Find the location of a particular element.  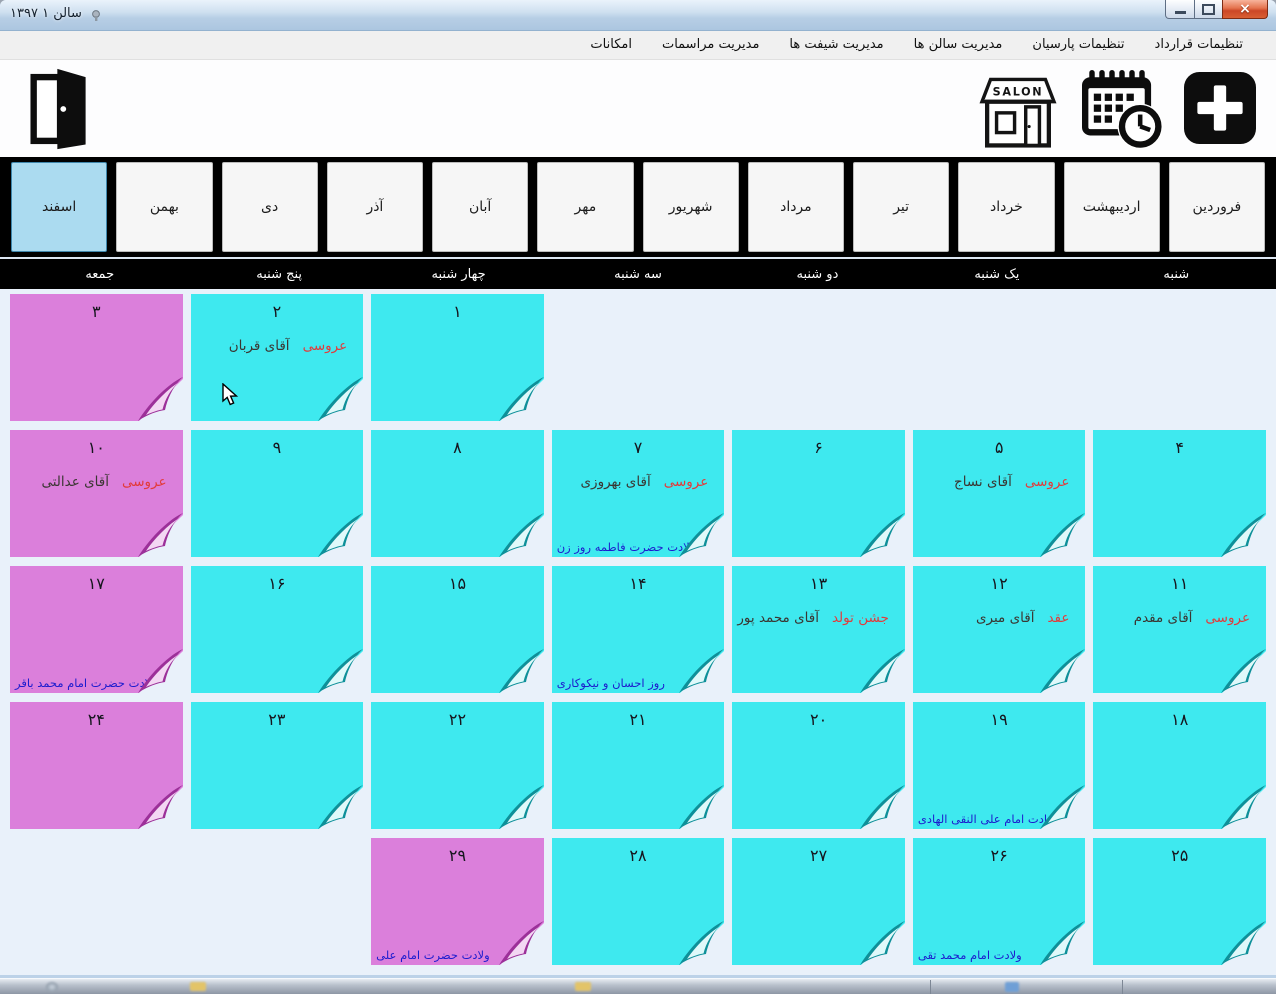

day-cell: ۲۷ is located at coordinates (818, 901).